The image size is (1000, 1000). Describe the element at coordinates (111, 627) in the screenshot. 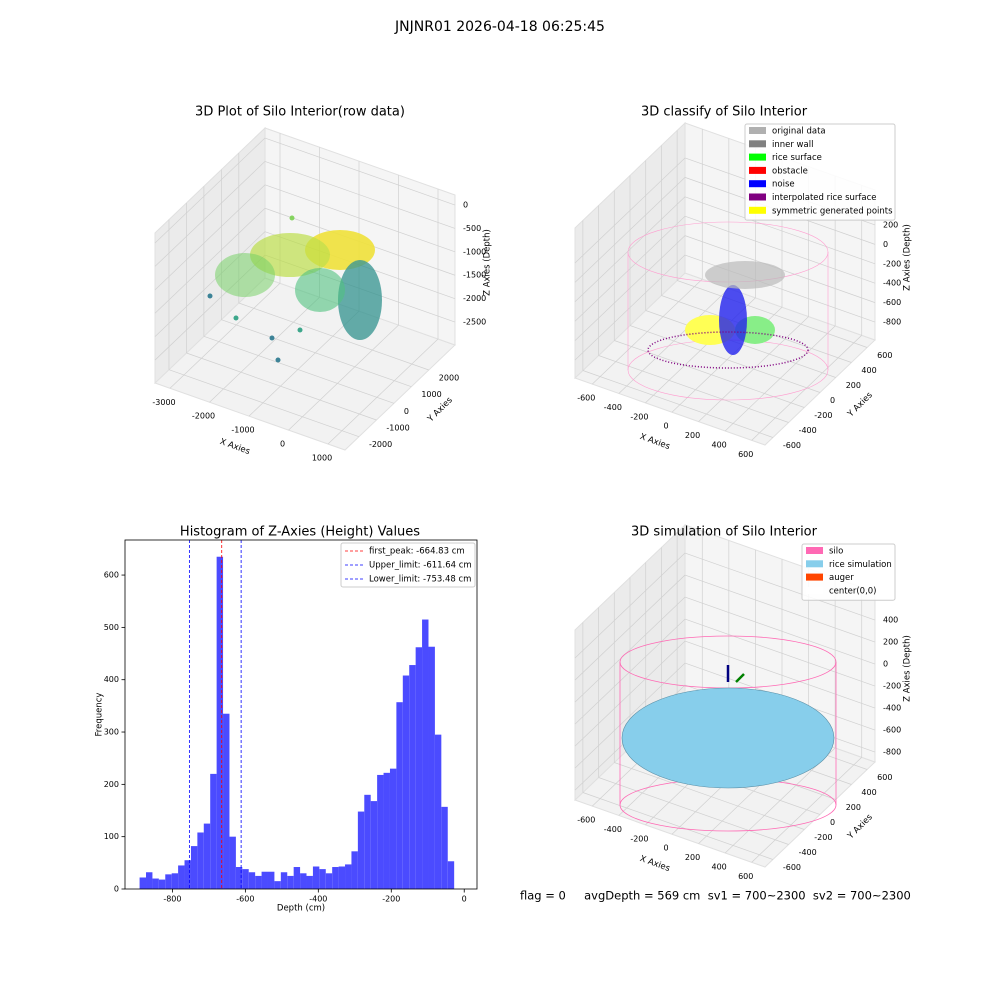

I see `y-tick-label: 500` at that location.